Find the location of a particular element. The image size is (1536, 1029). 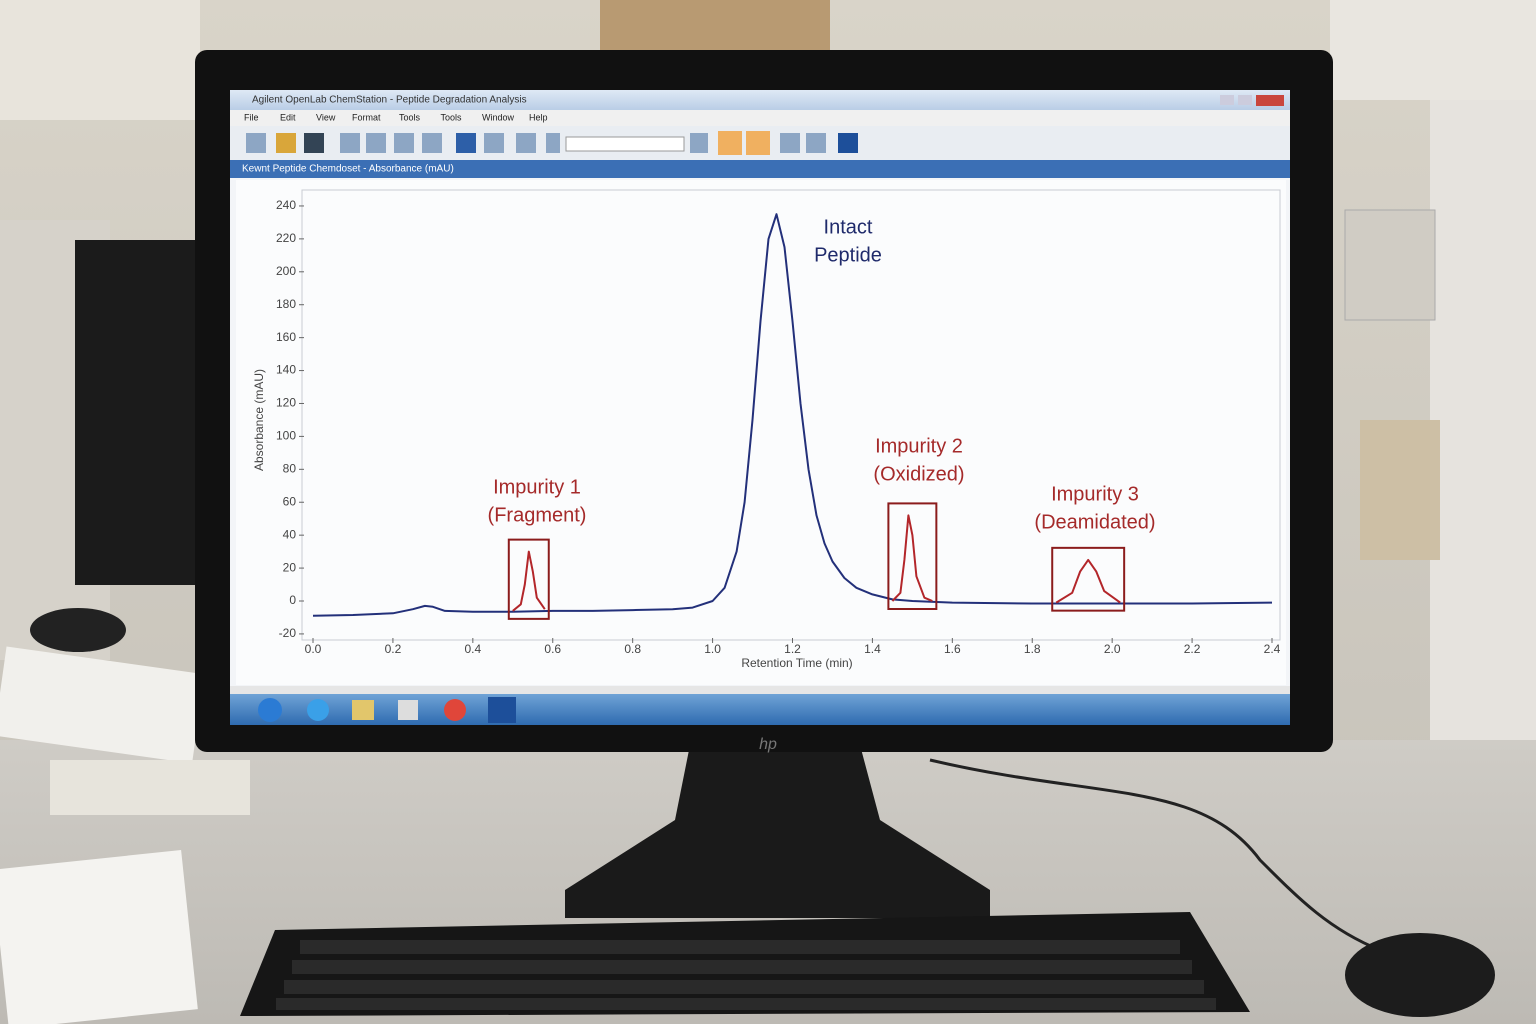

y-tick-label: 200 is located at coordinates (286, 271).